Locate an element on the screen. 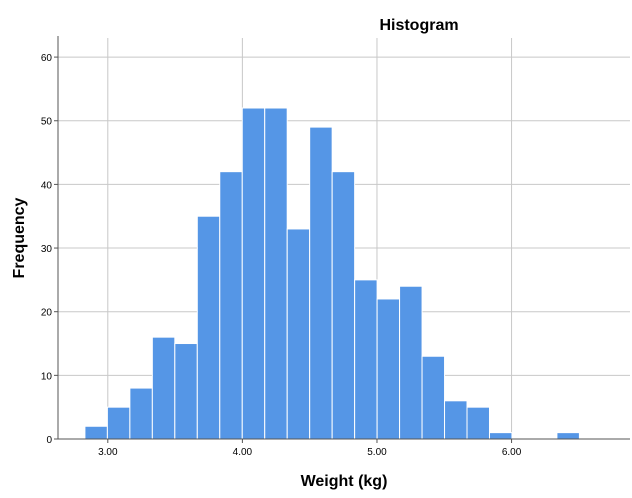 Image resolution: width=632 pixels, height=498 pixels. x-axis-label: Weight (kg) is located at coordinates (344, 481).